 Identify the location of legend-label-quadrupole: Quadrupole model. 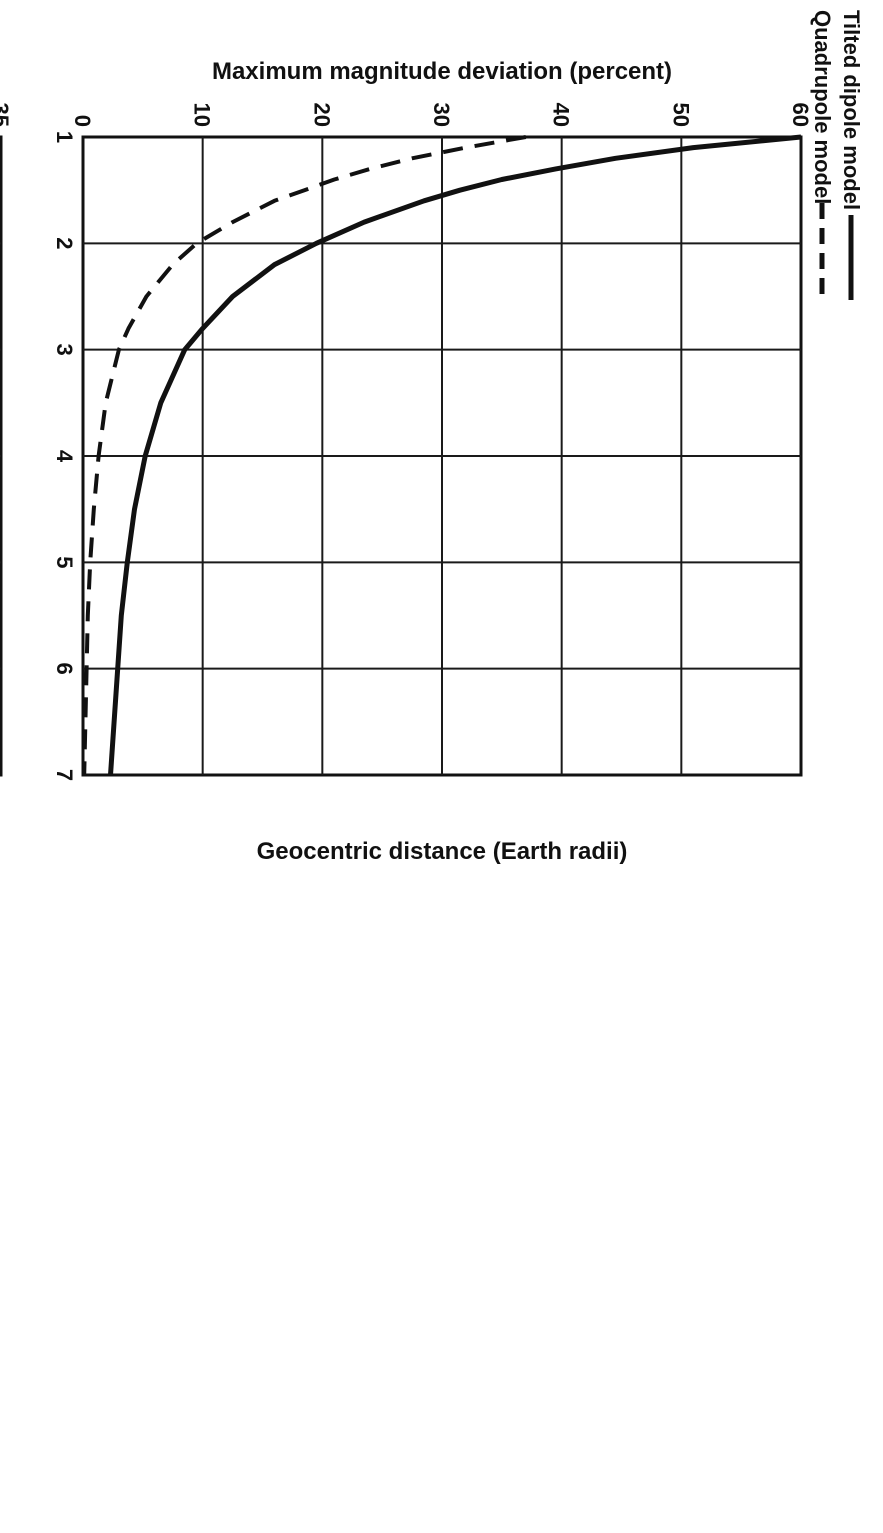
(822, 107).